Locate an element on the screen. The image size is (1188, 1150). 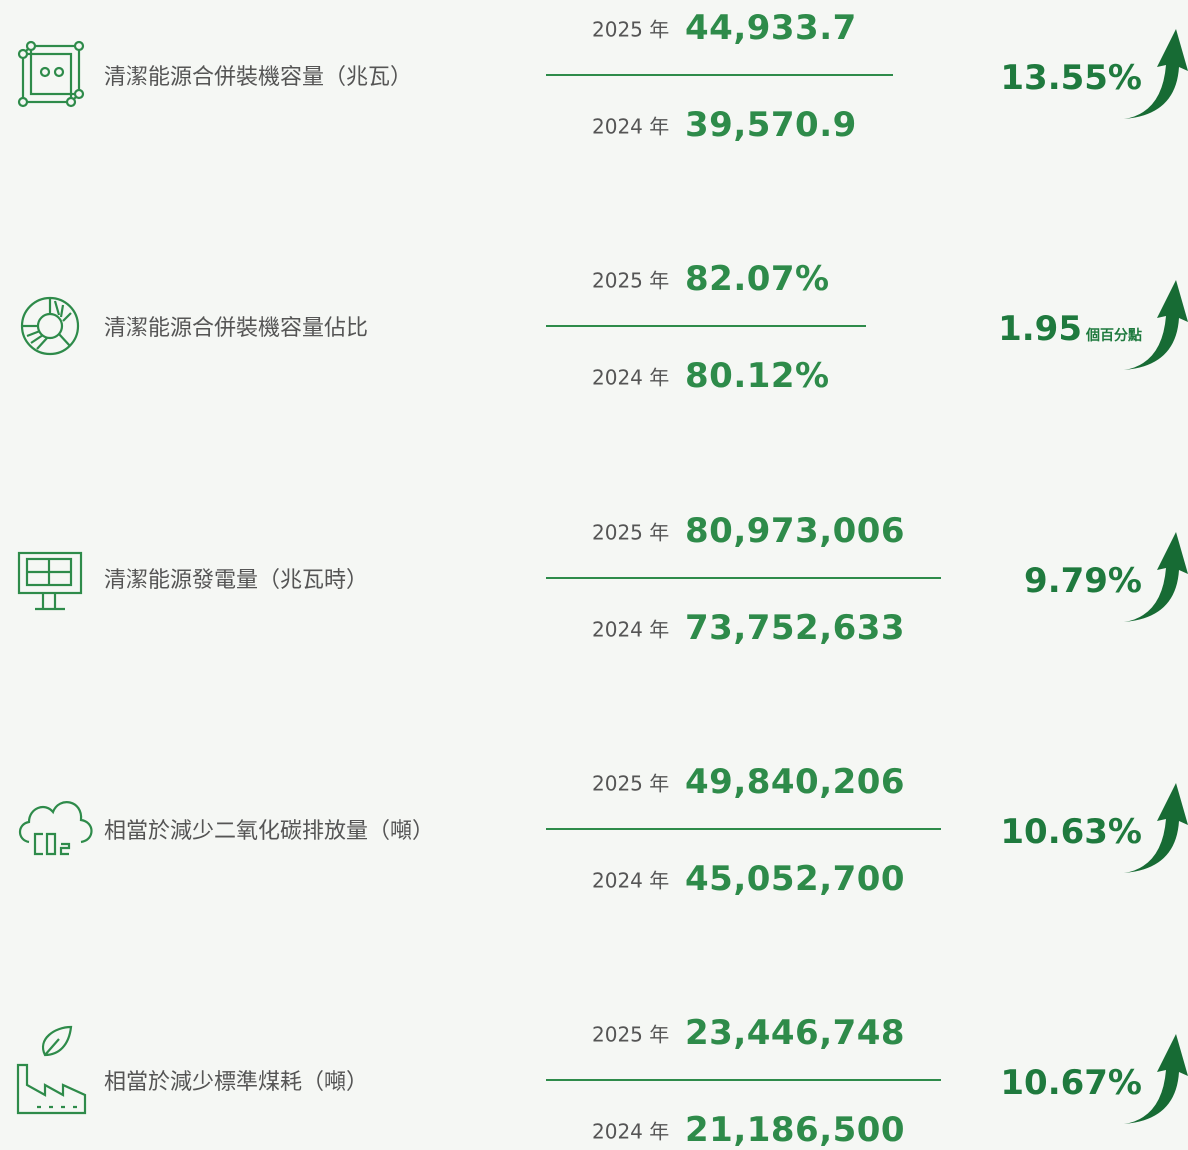
change-value: 9.79% is located at coordinates (1083, 580).